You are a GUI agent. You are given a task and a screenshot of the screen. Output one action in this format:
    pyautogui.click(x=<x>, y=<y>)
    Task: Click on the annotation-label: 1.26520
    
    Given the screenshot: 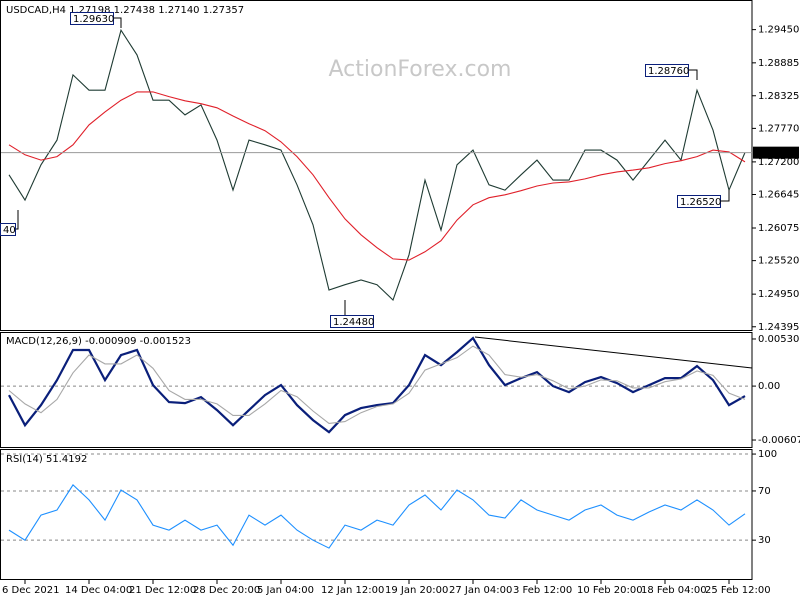 What is the action you would take?
    pyautogui.click(x=700, y=202)
    